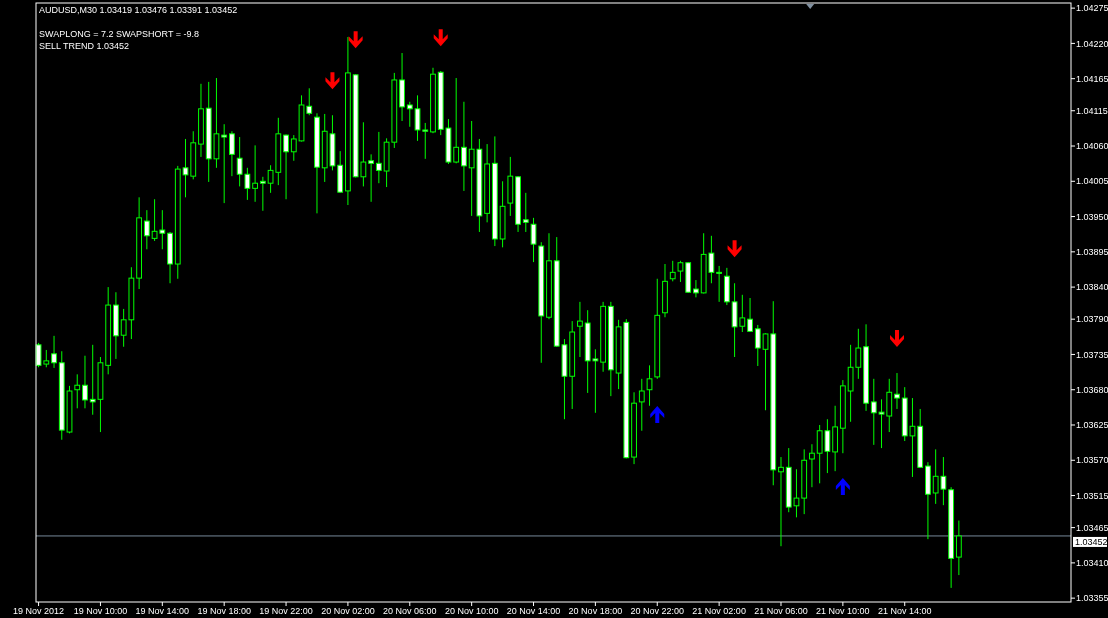 Image resolution: width=1108 pixels, height=618 pixels. Describe the element at coordinates (1092, 598) in the screenshot. I see `y-tick-label: 1.03355` at that location.